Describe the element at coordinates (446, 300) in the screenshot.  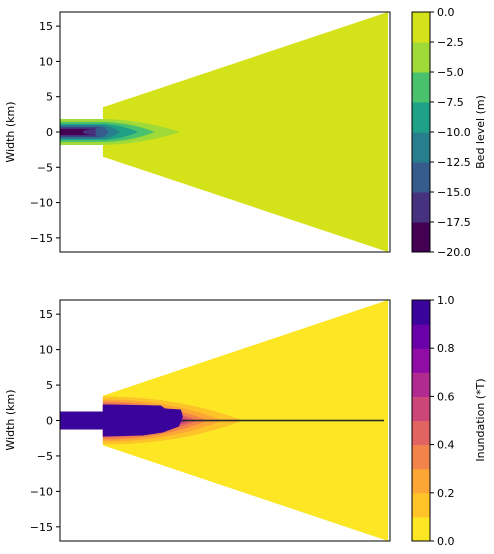
I see `colorbar-tick-label: 1.0` at that location.